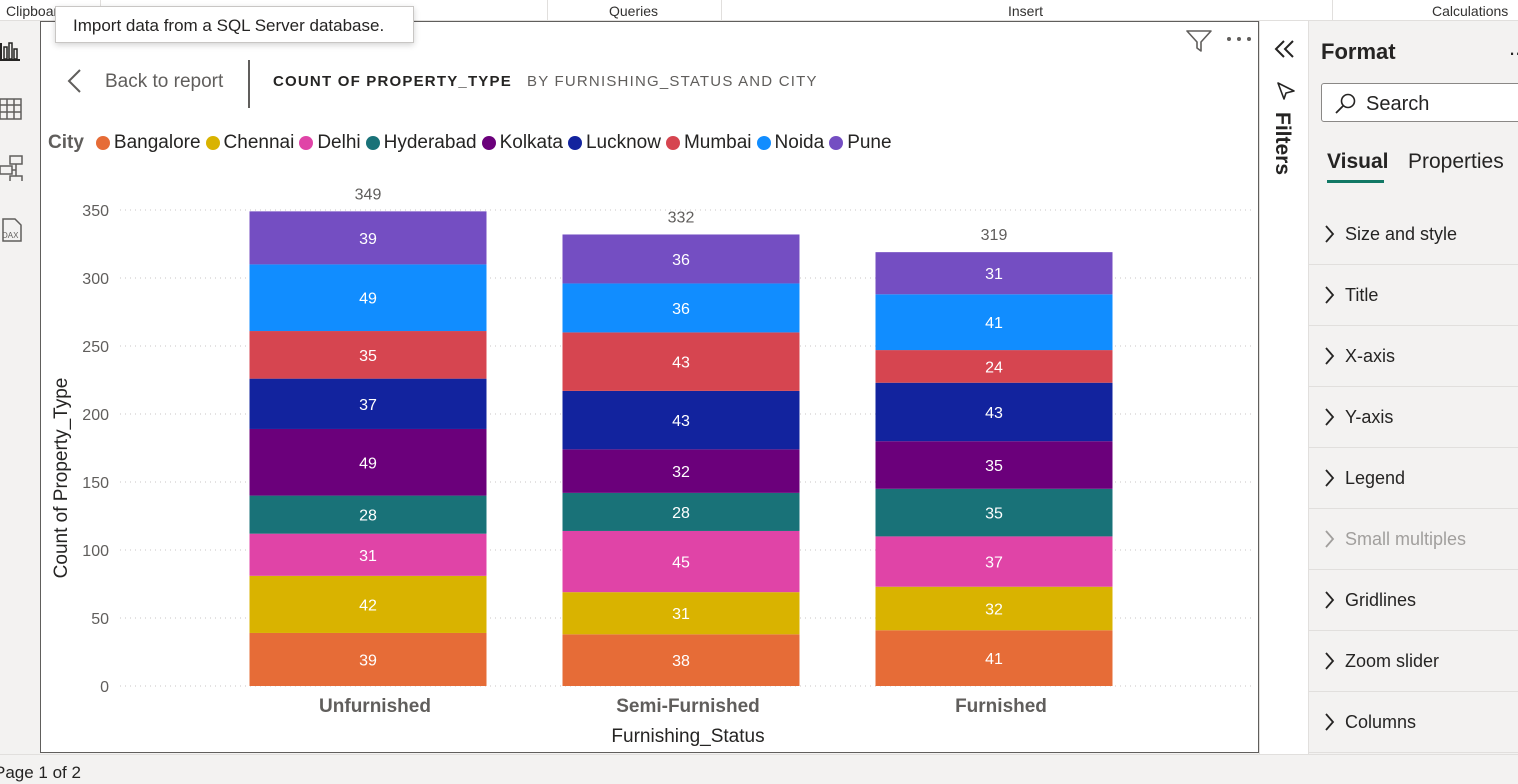 The width and height of the screenshot is (1518, 784). Describe the element at coordinates (1456, 161) in the screenshot. I see `tab-properties: Properties` at that location.